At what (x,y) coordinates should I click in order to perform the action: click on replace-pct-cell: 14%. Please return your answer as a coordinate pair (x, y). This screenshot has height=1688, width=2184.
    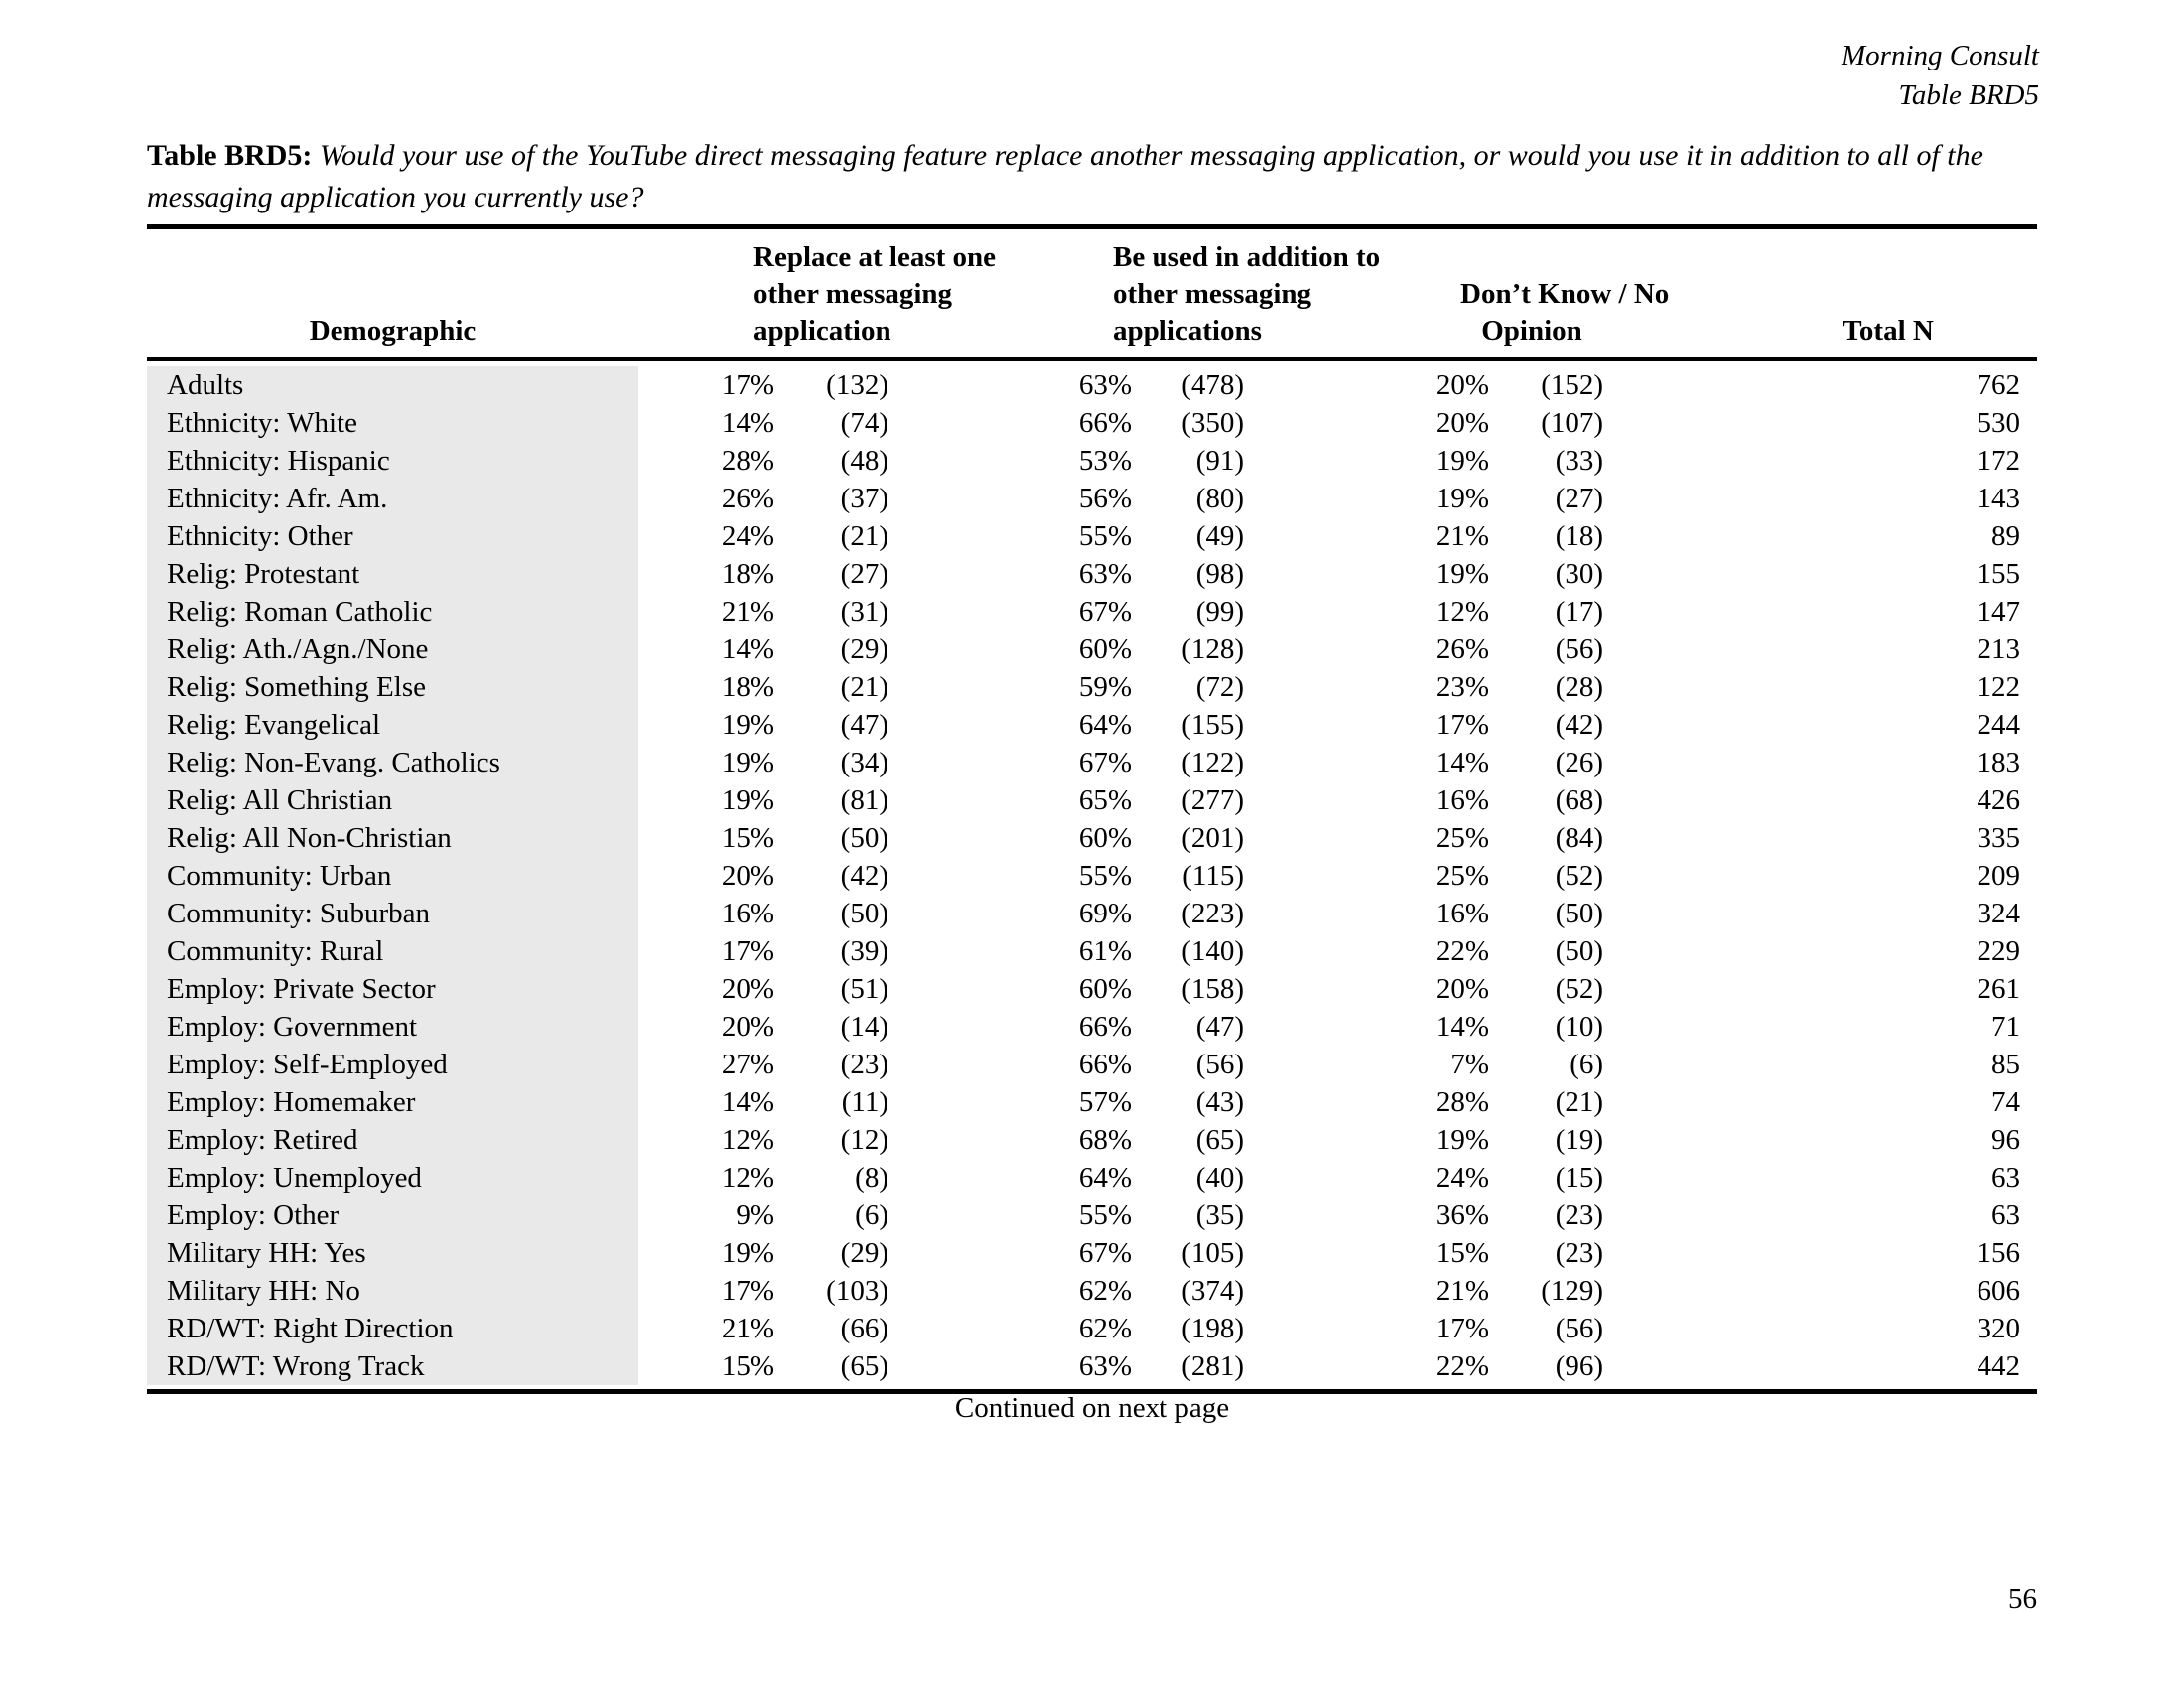
    Looking at the image, I should click on (747, 423).